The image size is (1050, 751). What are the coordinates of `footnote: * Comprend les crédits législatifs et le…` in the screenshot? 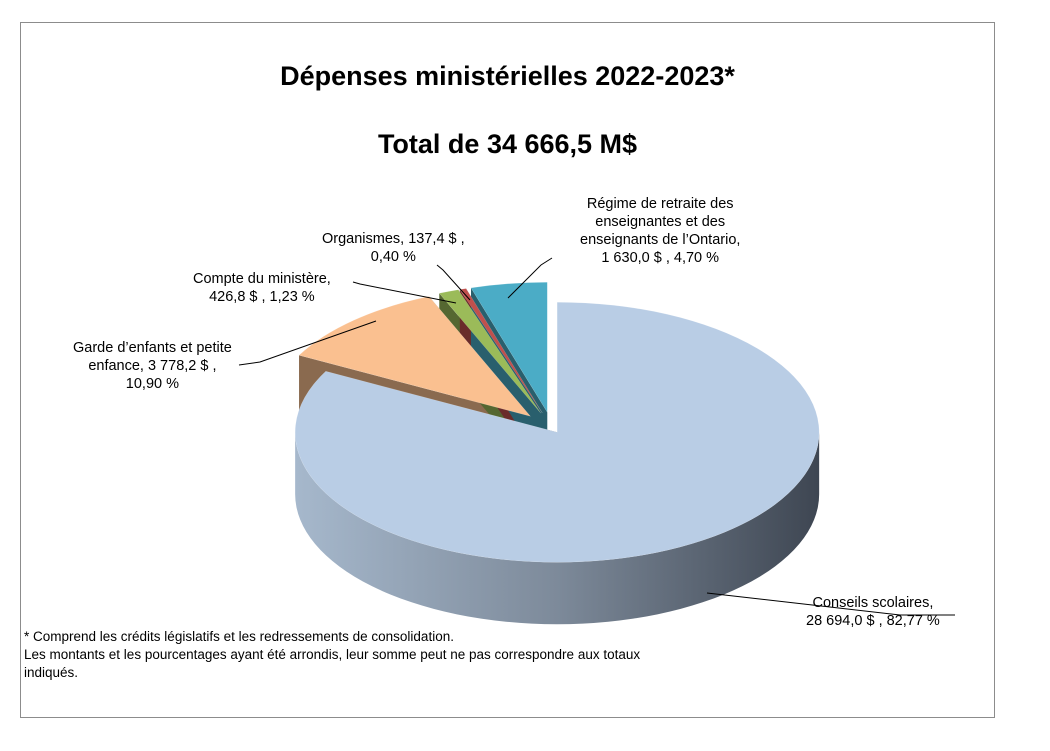 It's located at (332, 654).